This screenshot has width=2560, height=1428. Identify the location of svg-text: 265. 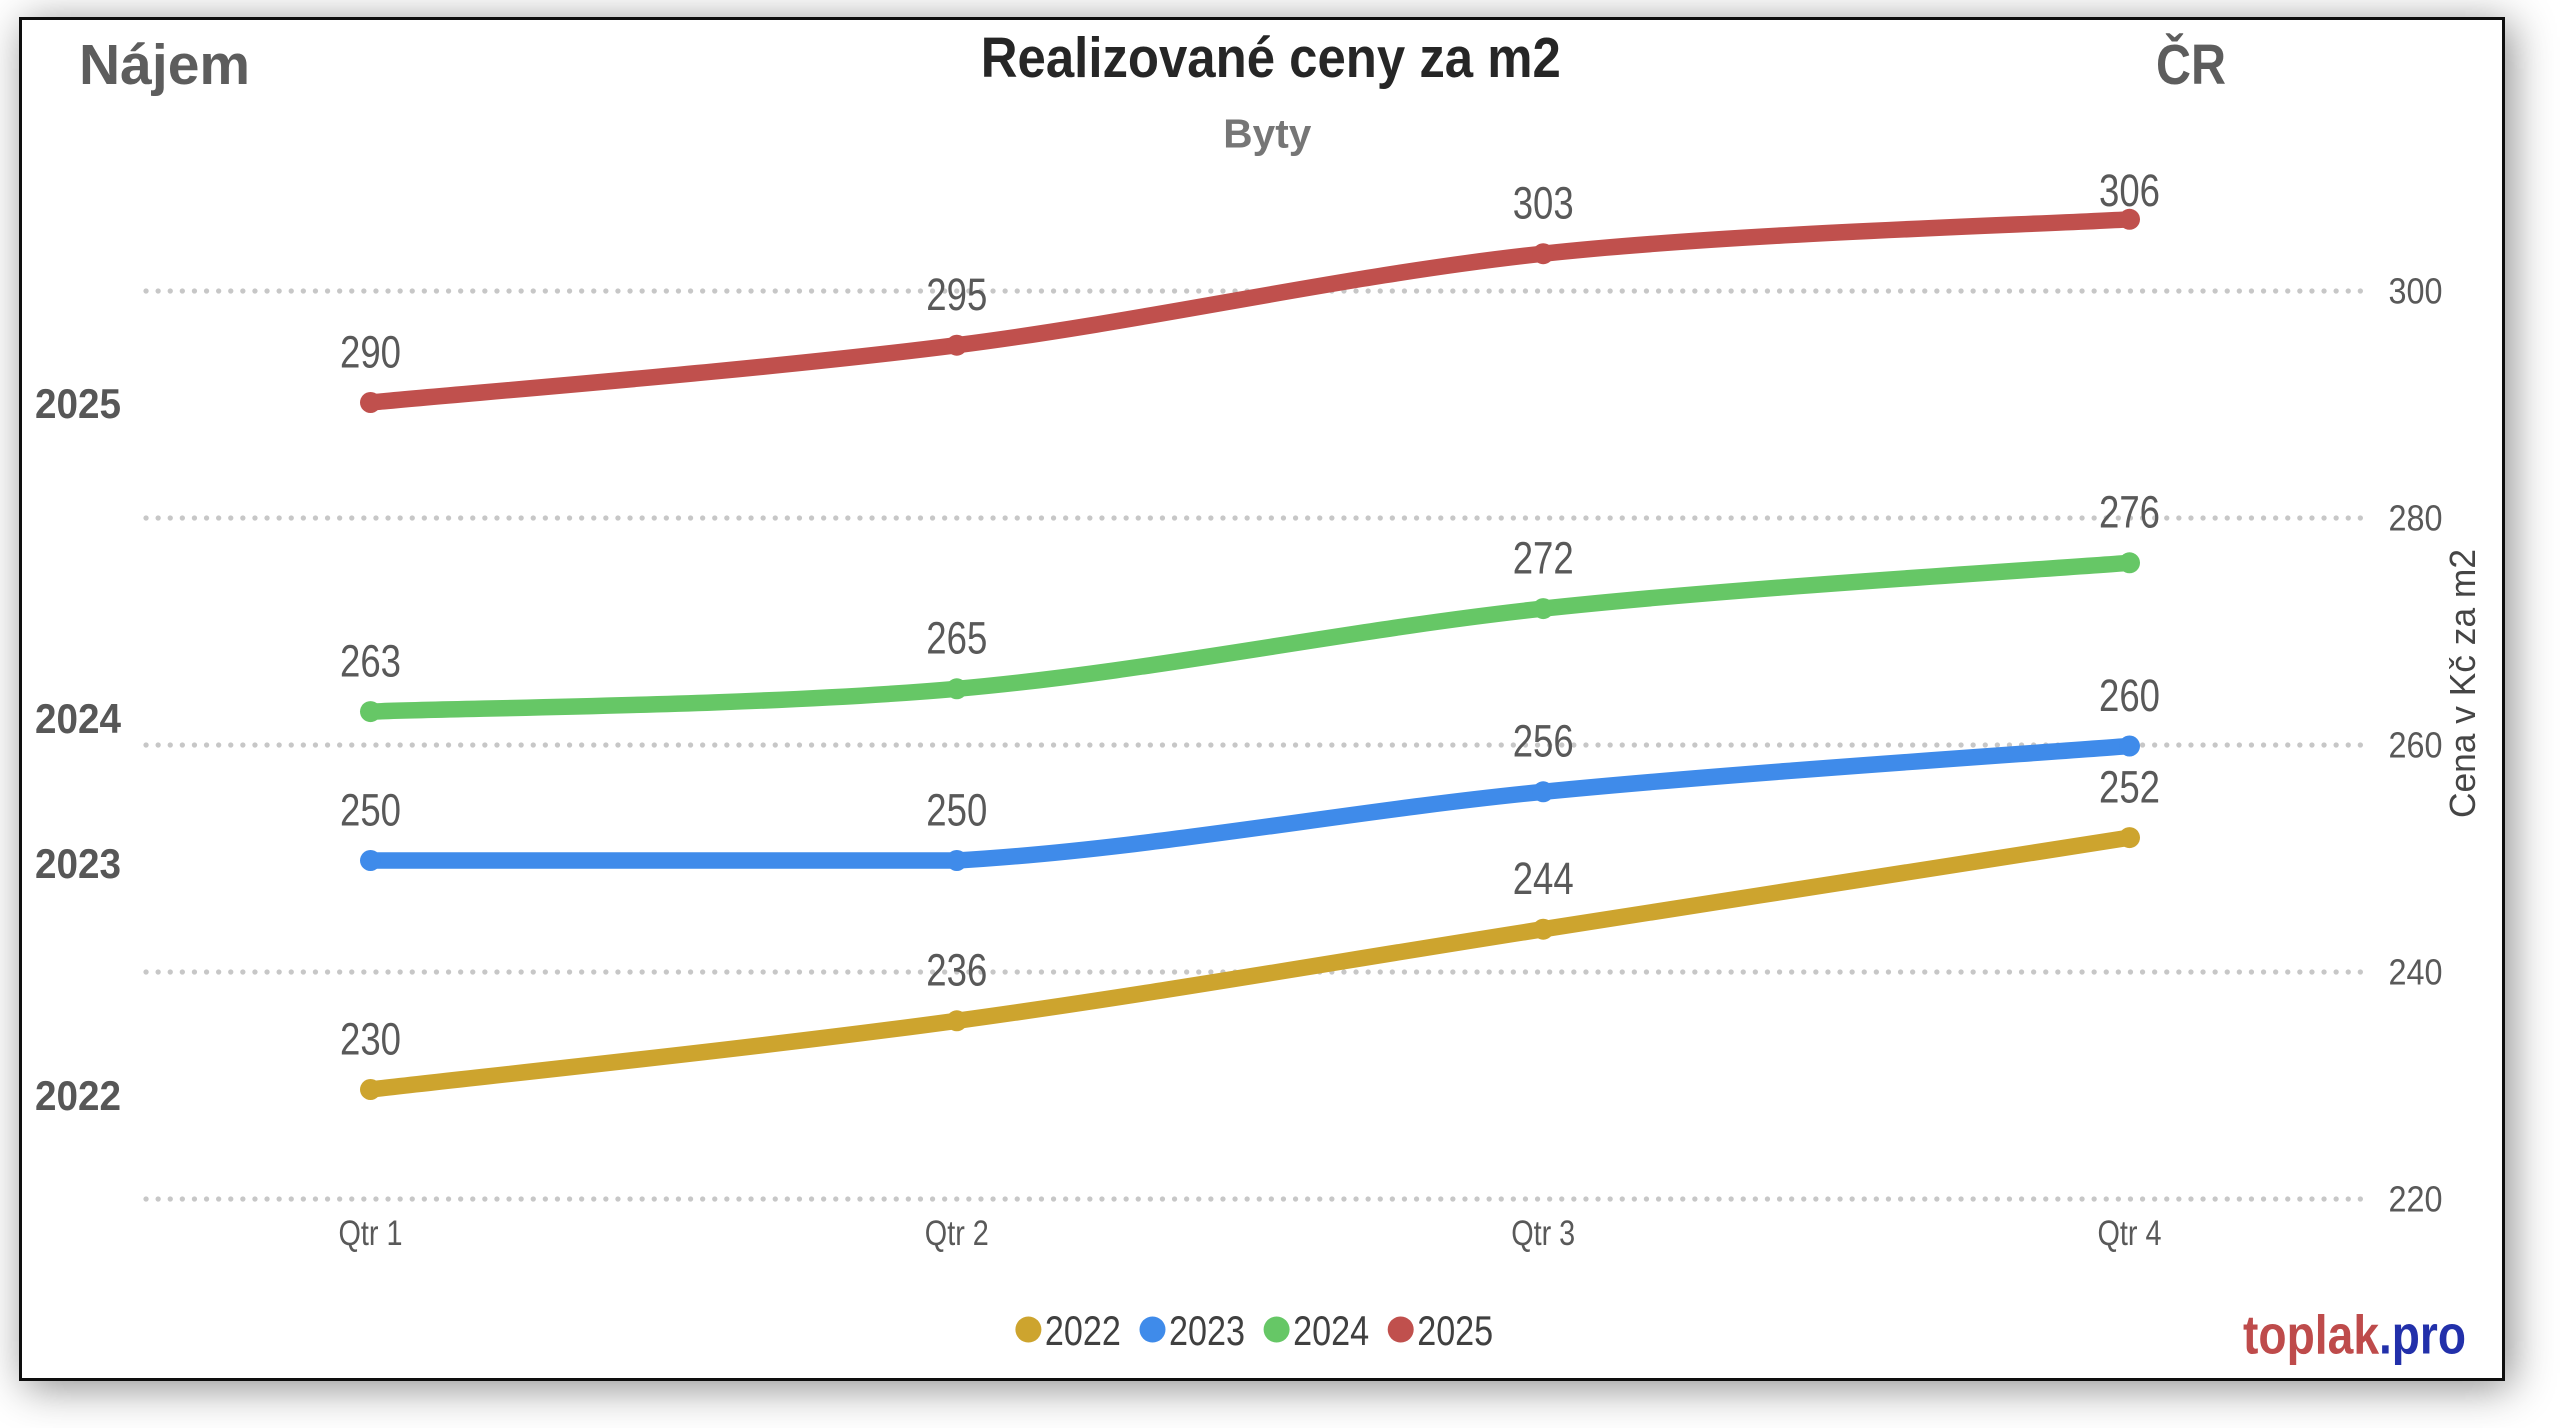
(956, 638).